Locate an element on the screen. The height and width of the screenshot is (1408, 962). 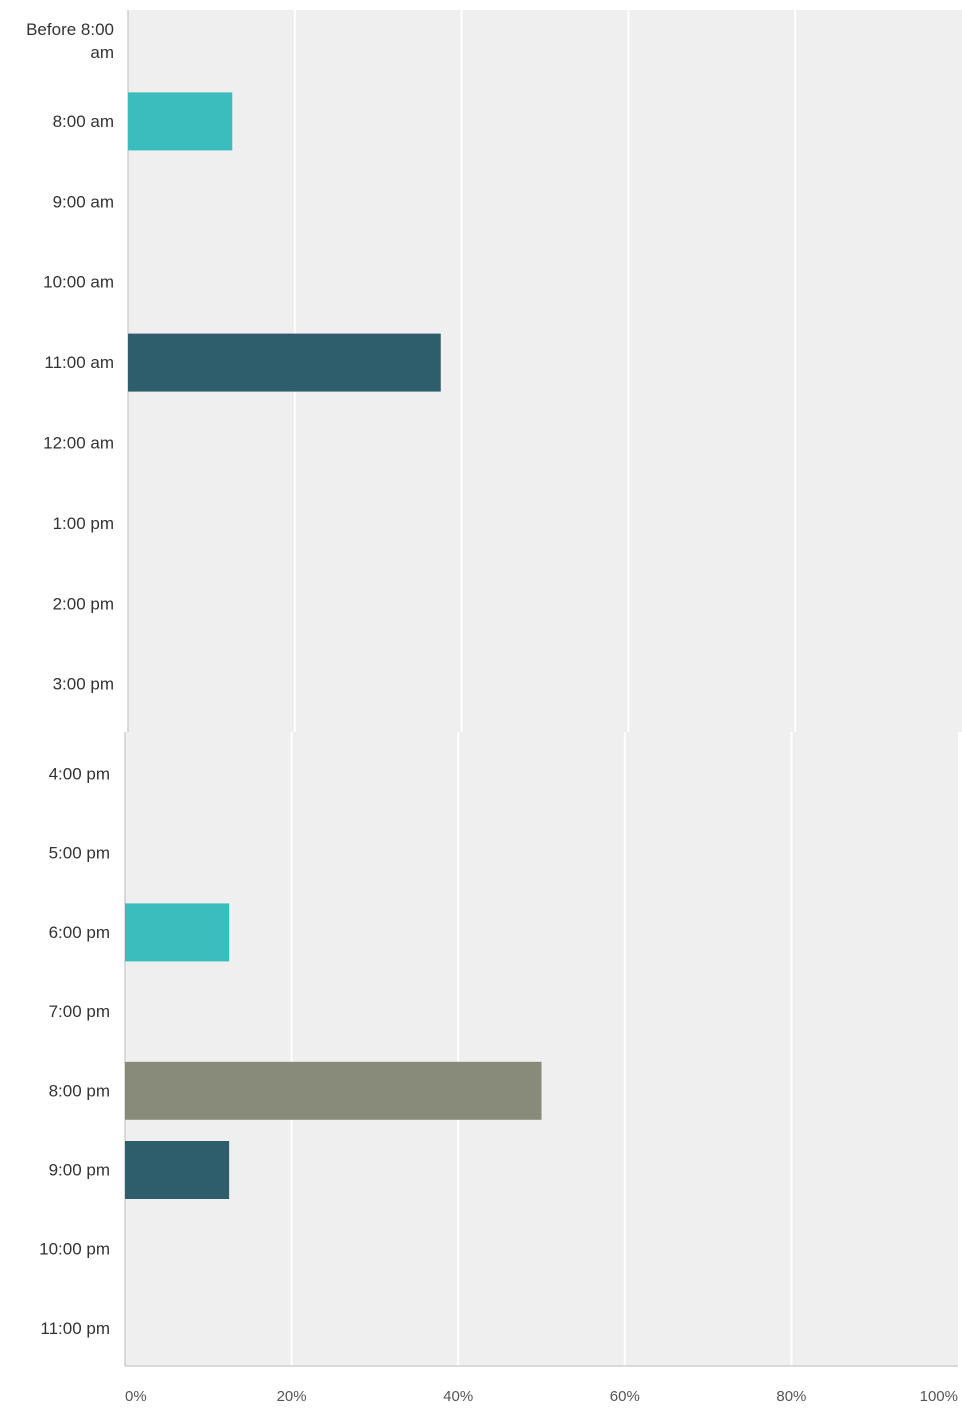
x-tick-label: 80% is located at coordinates (791, 1396).